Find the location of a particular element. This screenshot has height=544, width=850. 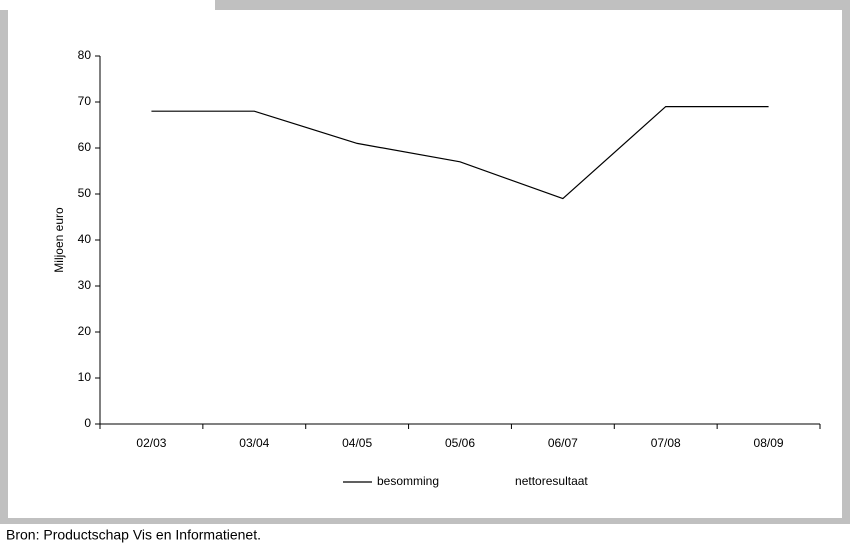

x-tick-label: 03/04 is located at coordinates (254, 443).